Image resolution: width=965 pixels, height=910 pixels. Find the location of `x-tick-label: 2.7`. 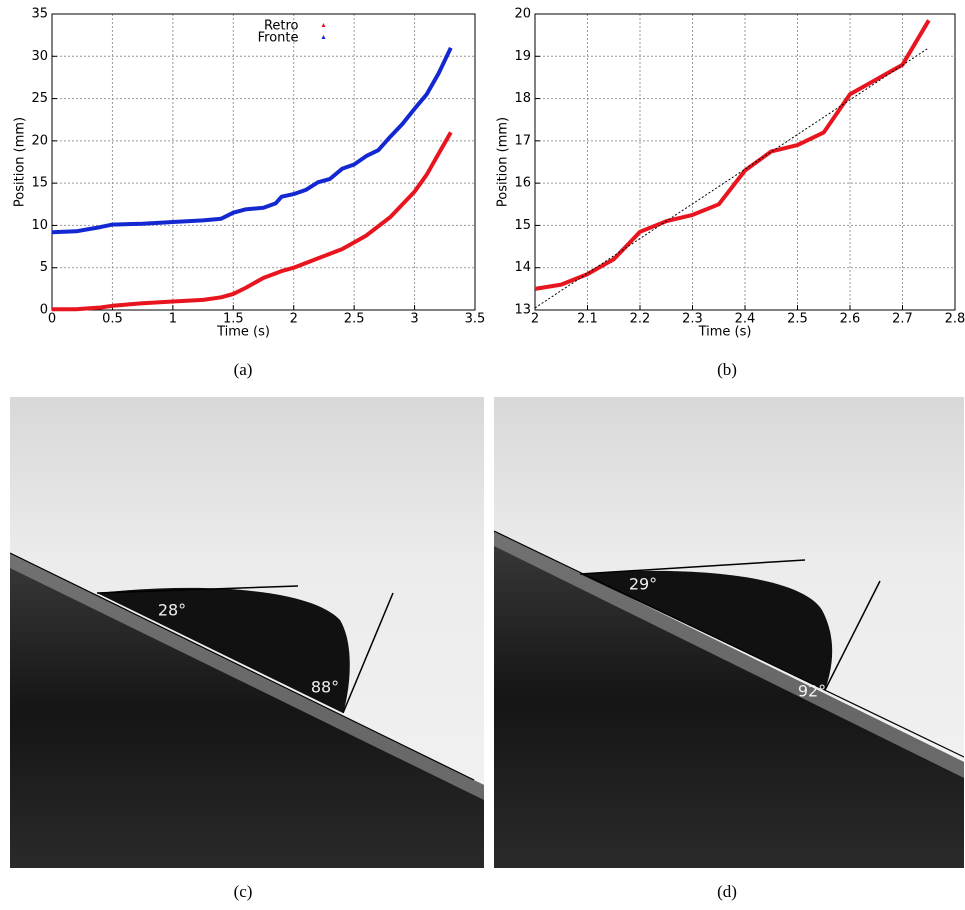

x-tick-label: 2.7 is located at coordinates (902, 319).